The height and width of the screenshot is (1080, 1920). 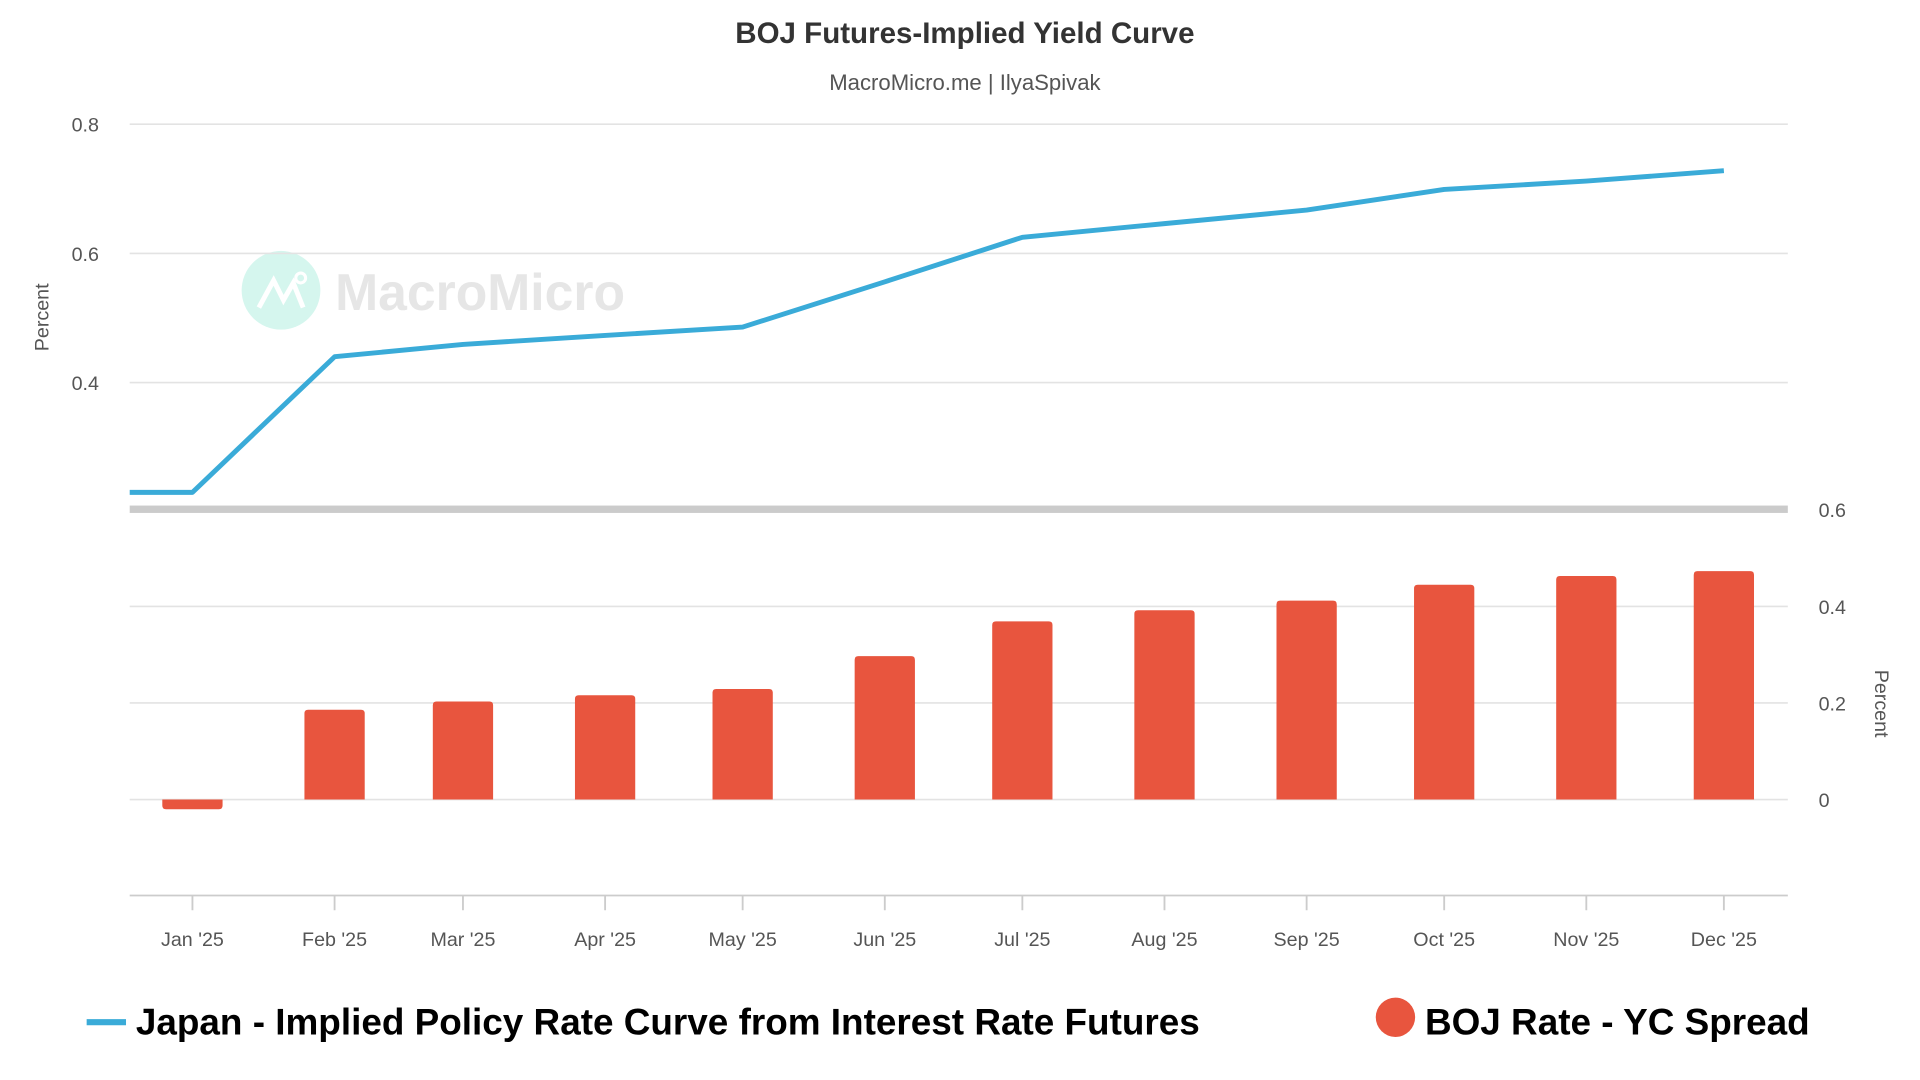 I want to click on right-y-axis-title: Percent, so click(x=1881, y=704).